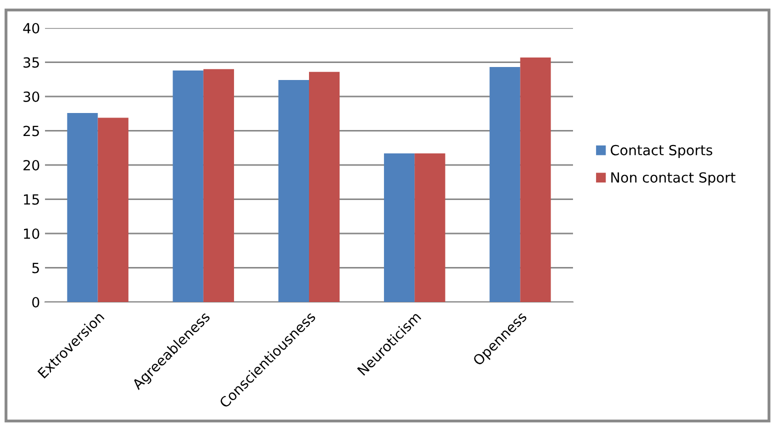 This screenshot has width=775, height=428. Describe the element at coordinates (31, 199) in the screenshot. I see `y-tick-label: 15` at that location.